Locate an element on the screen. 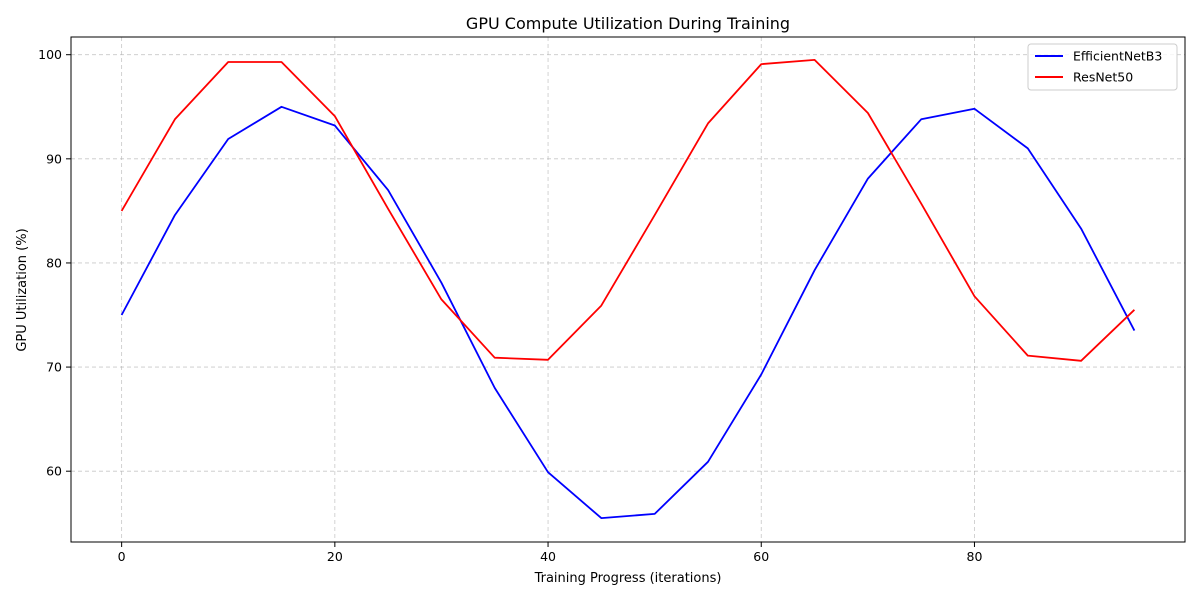  y-tick-label: 70 is located at coordinates (54, 367).